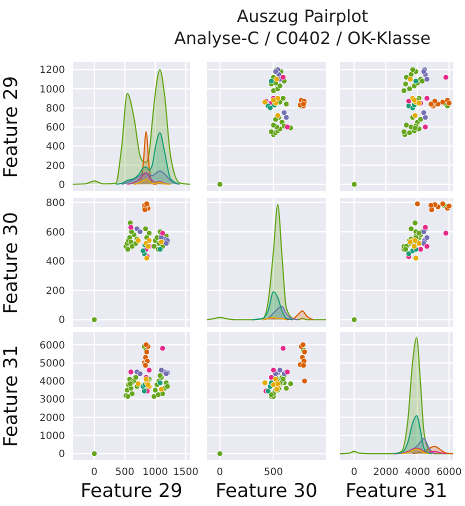 This screenshot has width=465, height=506. I want to click on chart-subtitle: Analyse-C / C0402 / OK-Klasse, so click(302, 39).